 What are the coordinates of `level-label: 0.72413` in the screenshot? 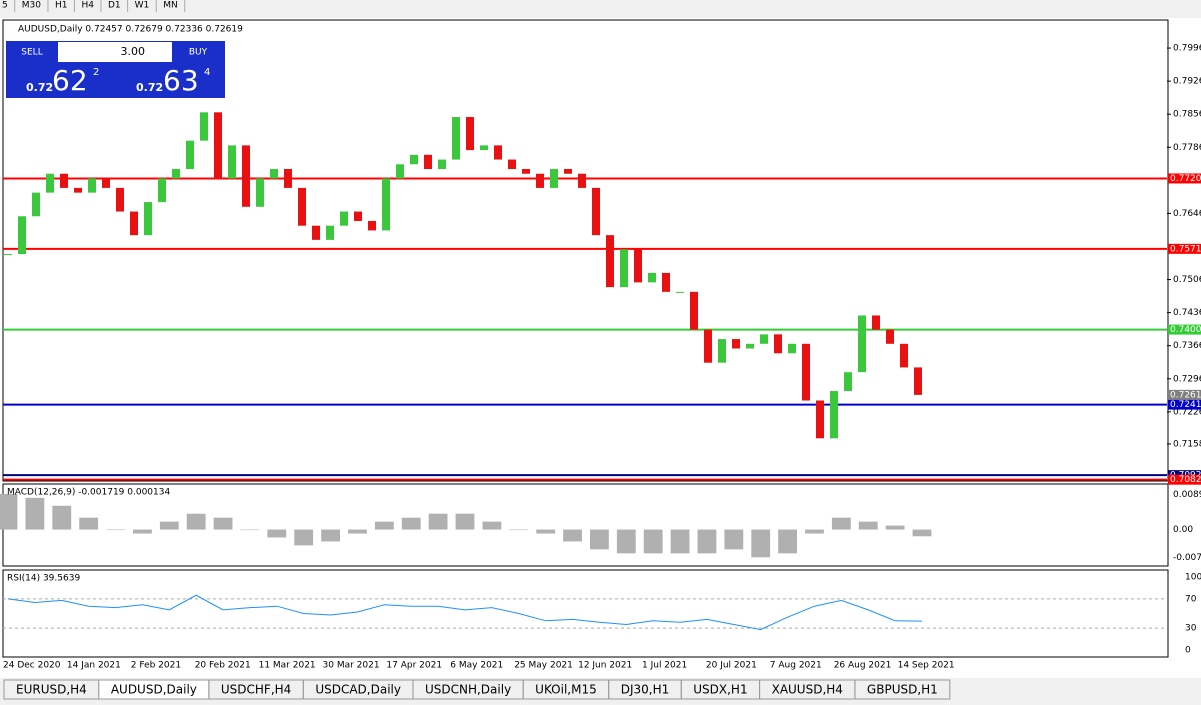 It's located at (1185, 405).